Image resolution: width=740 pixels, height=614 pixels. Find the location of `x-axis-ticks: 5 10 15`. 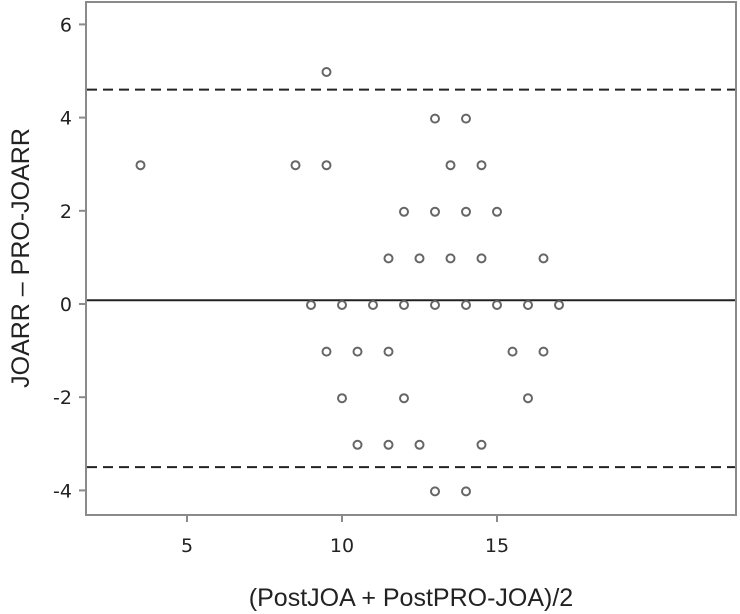

x-axis-ticks: 5 10 15 is located at coordinates (345, 536).